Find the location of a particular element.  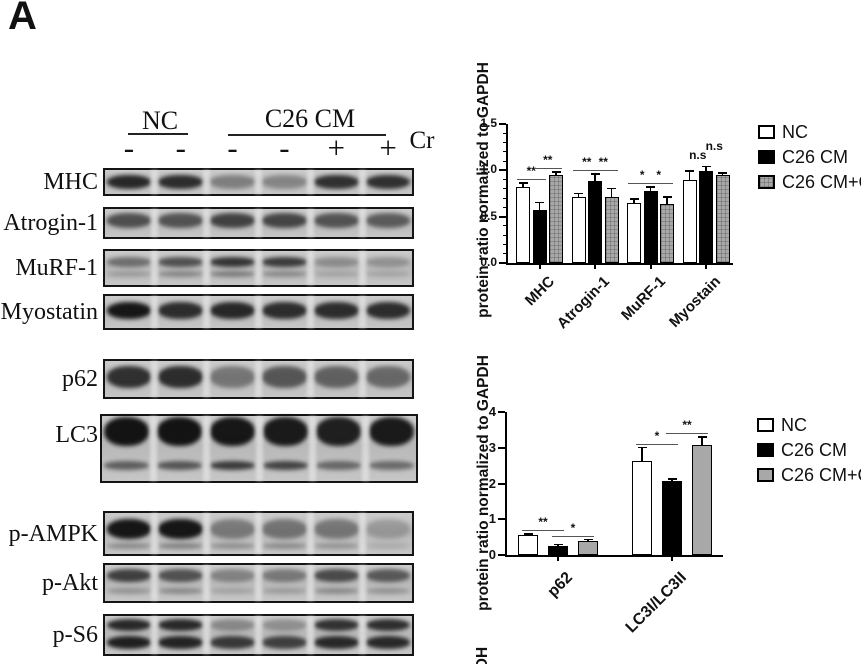

blot-target-label: Myostatin is located at coordinates (49, 312).